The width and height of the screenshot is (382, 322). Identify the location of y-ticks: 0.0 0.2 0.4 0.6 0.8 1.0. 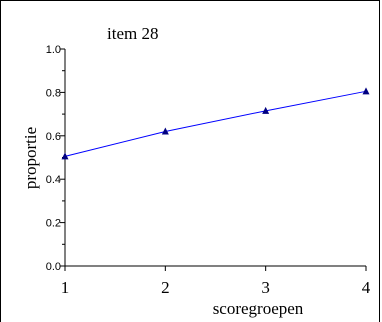
(55, 158).